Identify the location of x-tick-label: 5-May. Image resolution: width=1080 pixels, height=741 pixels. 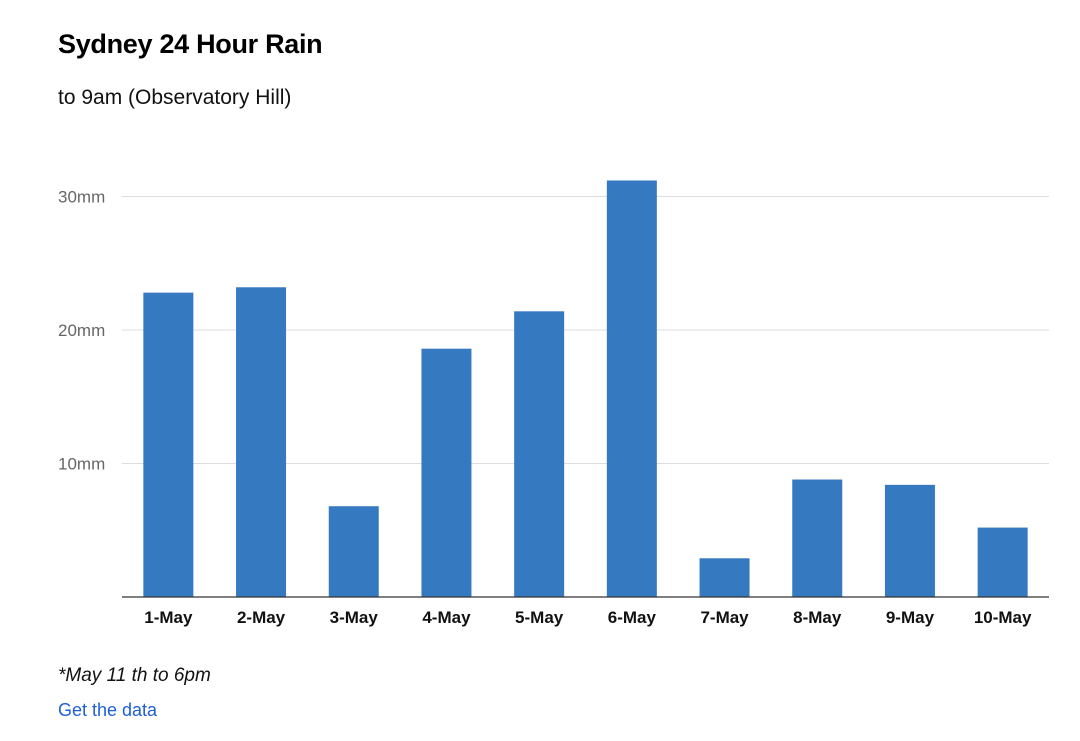
(539, 617).